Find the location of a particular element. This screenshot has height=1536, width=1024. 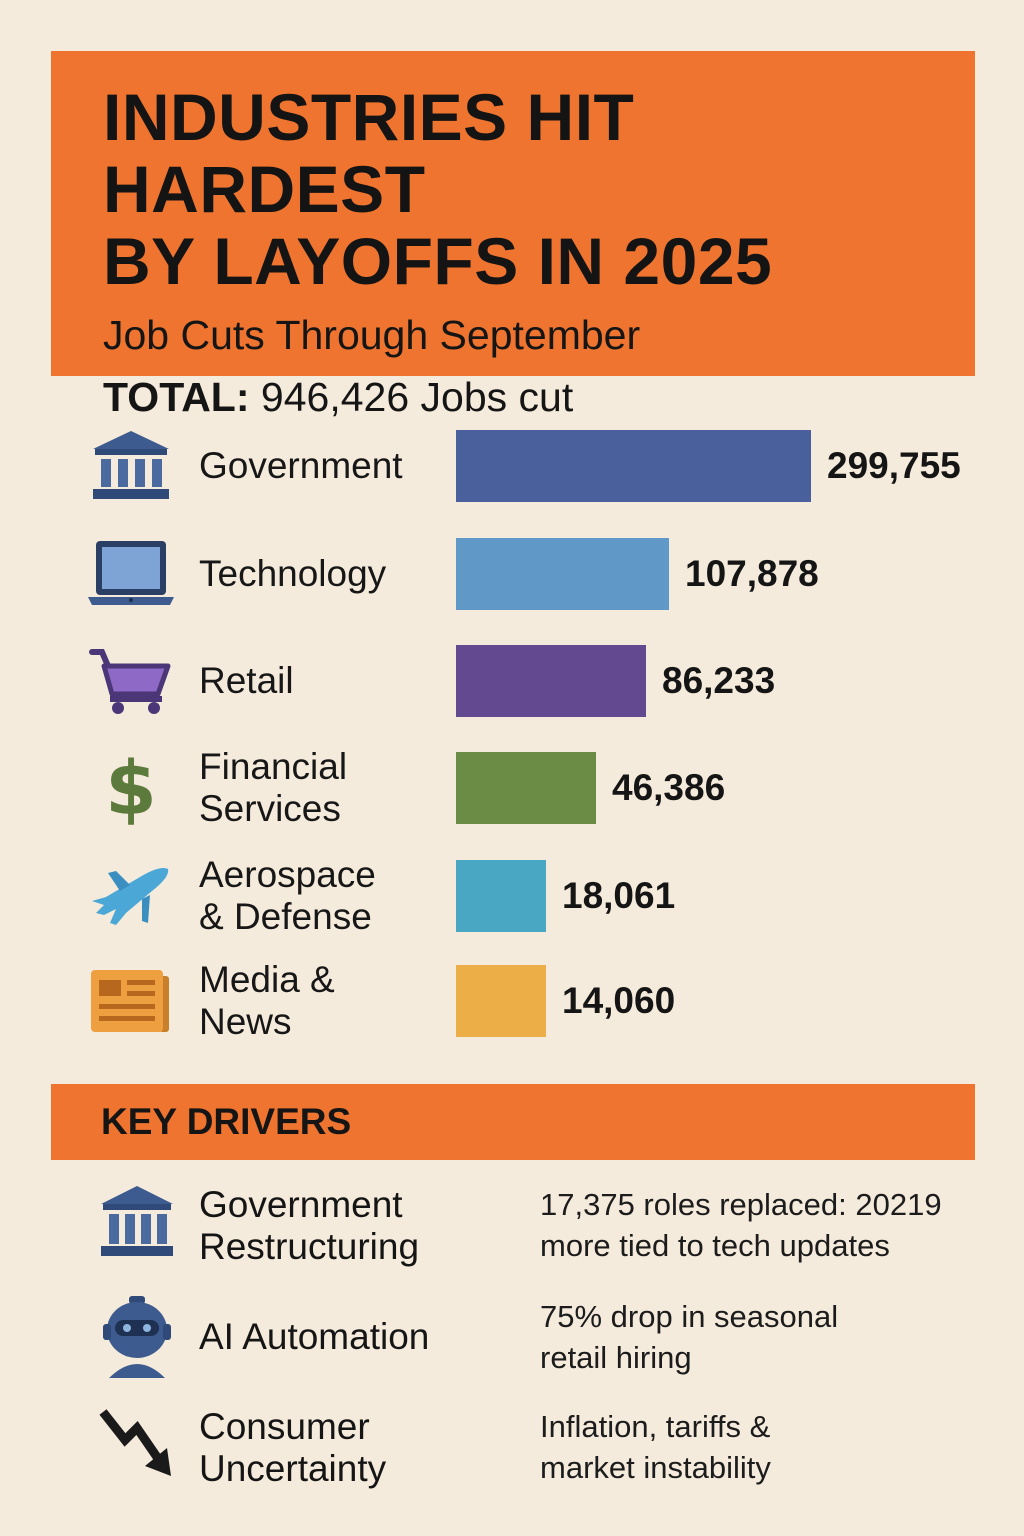

title-line-1: INDUSTRIES HIT HARDEST is located at coordinates (369, 153).